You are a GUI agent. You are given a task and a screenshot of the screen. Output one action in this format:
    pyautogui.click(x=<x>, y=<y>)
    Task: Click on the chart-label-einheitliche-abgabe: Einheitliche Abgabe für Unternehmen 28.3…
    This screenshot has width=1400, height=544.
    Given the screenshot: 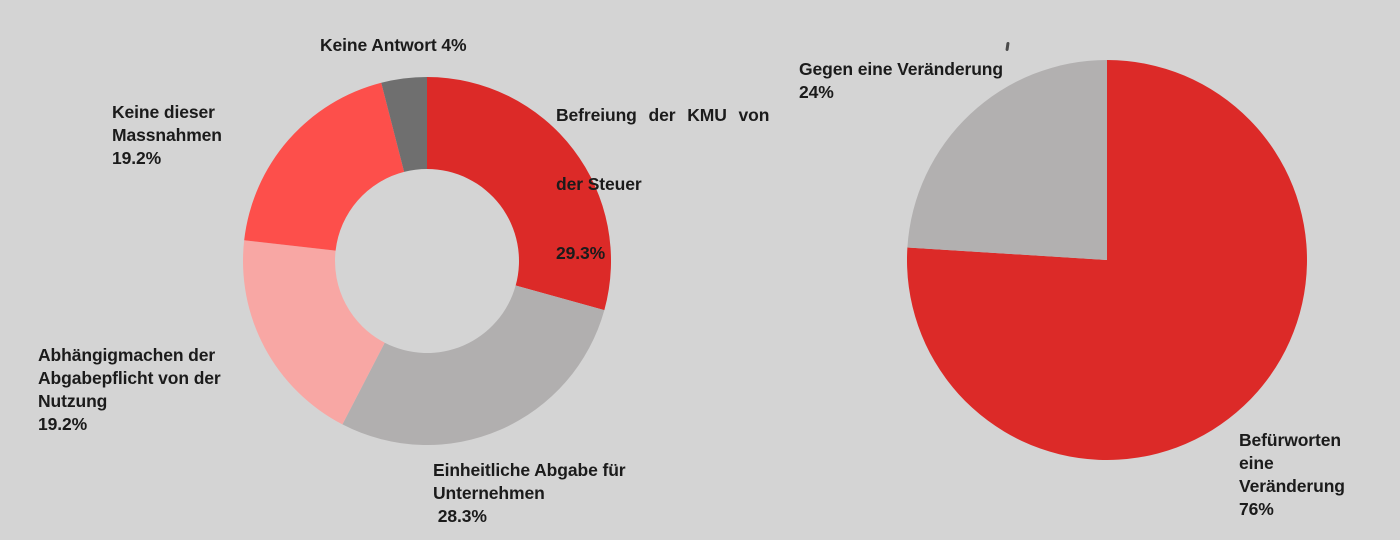 What is the action you would take?
    pyautogui.click(x=529, y=493)
    